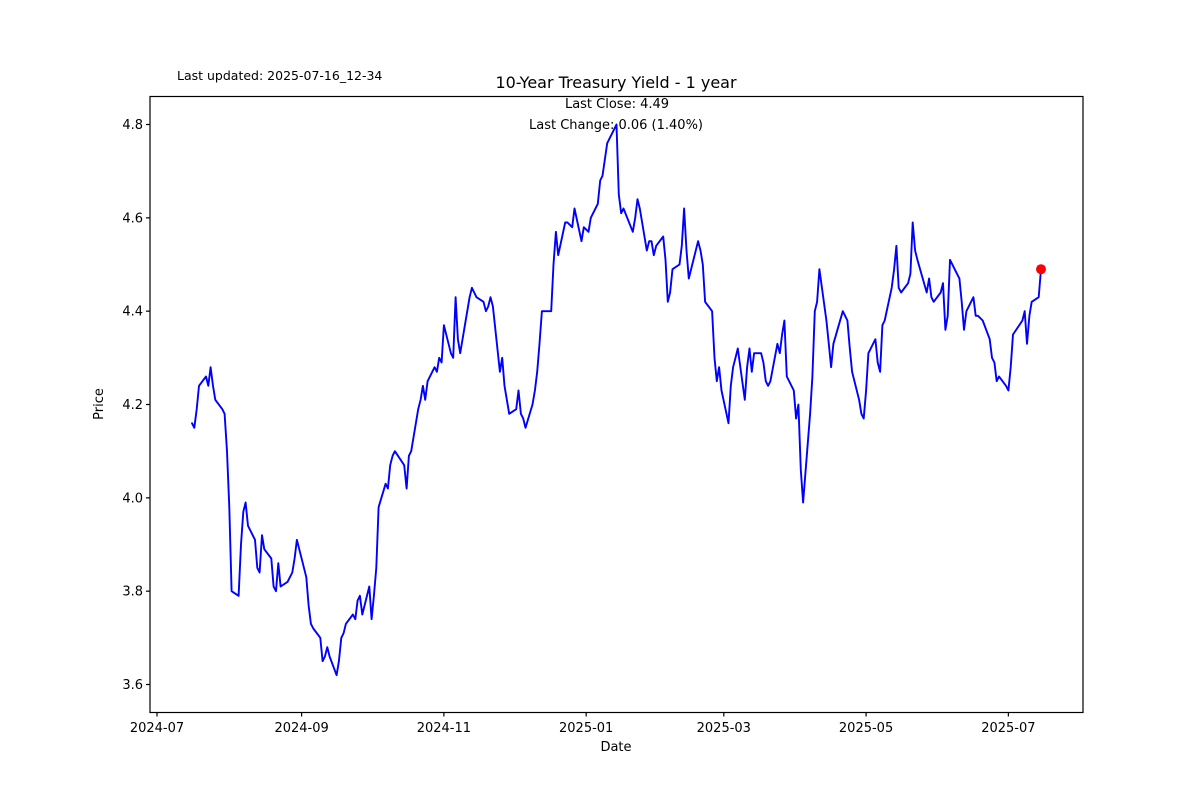 The width and height of the screenshot is (1200, 804). What do you see at coordinates (132, 312) in the screenshot?
I see `y-axis-tick-label: 4.4` at bounding box center [132, 312].